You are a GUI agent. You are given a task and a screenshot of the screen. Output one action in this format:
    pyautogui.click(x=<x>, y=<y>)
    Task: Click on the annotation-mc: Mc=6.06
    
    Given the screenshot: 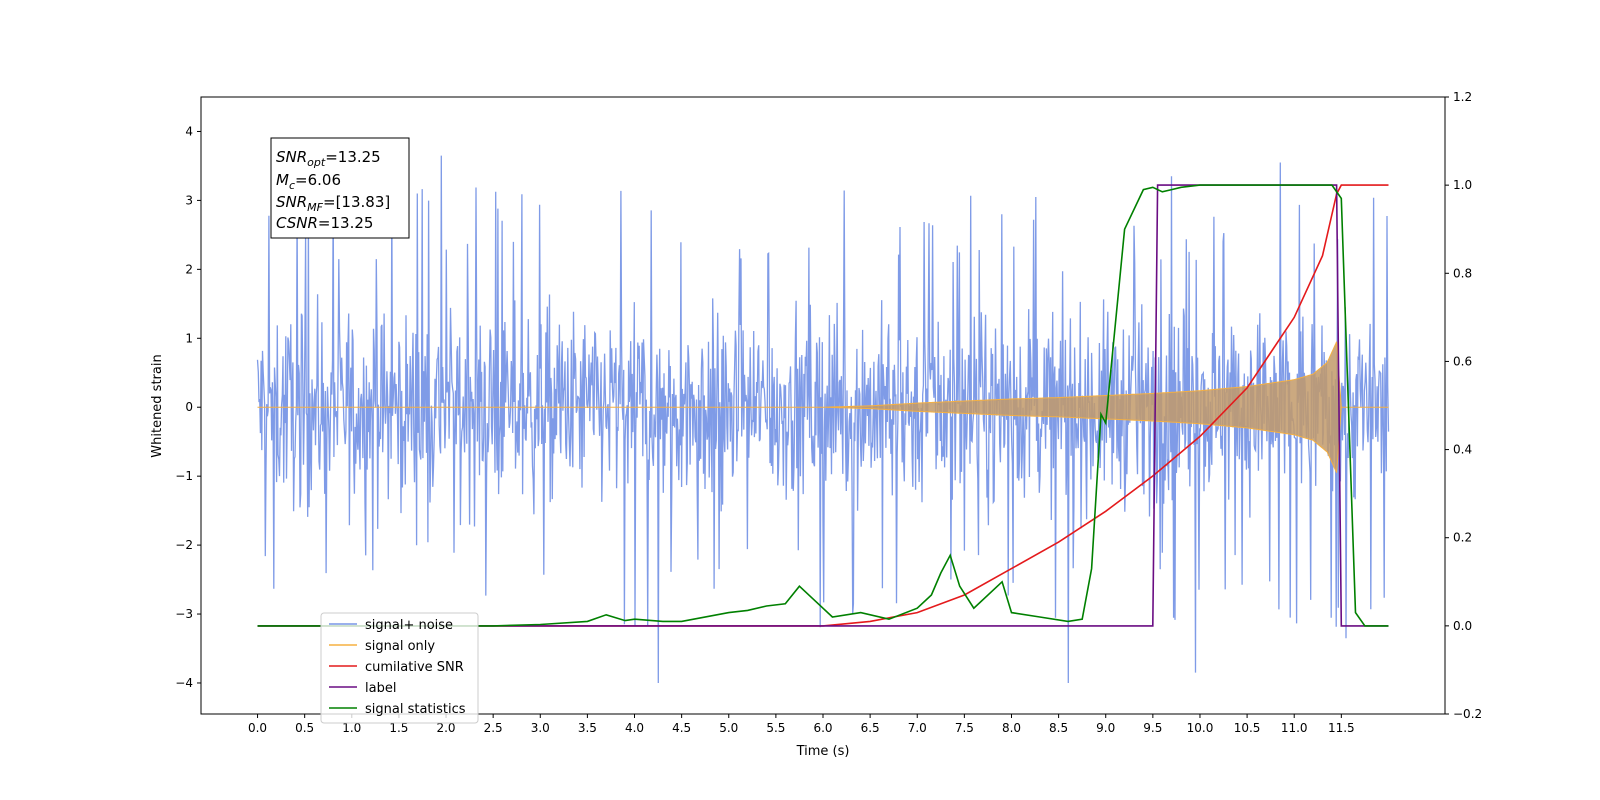 What is the action you would take?
    pyautogui.click(x=308, y=181)
    